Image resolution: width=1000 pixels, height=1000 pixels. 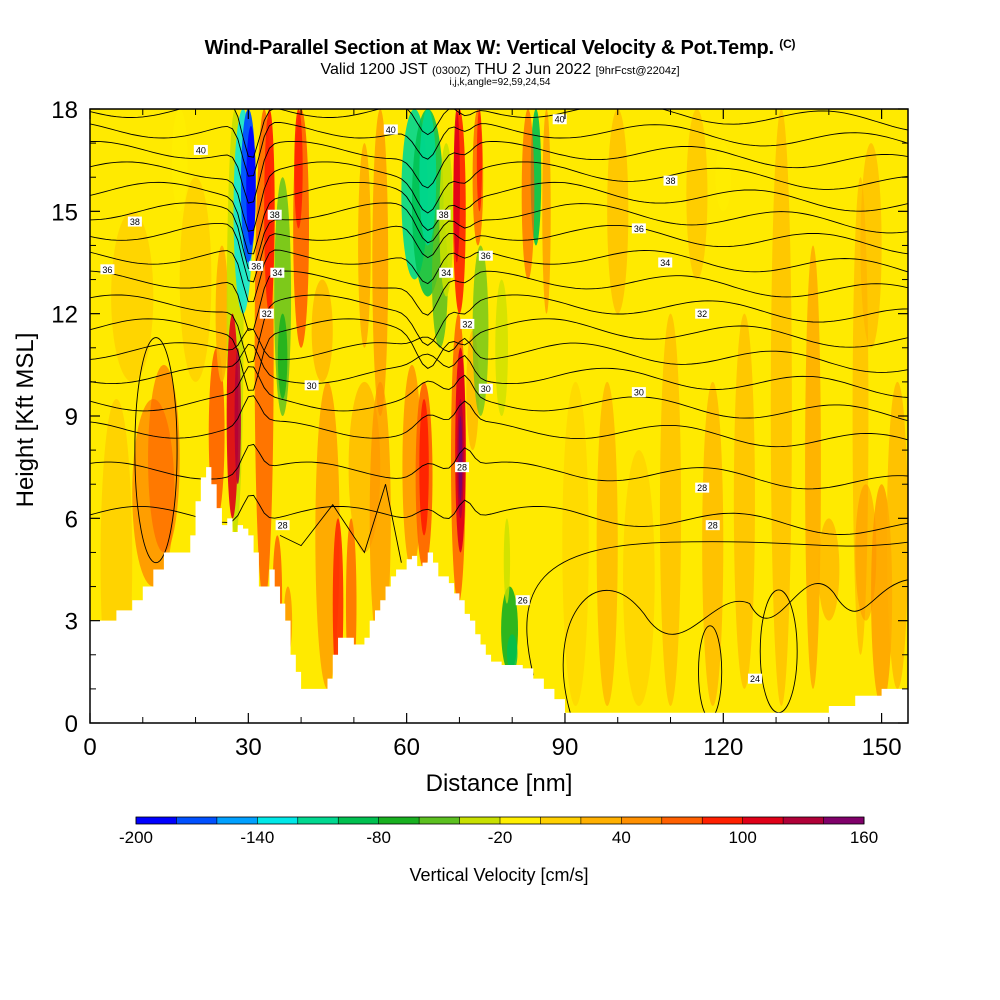 What do you see at coordinates (446, 273) in the screenshot?
I see `contour-label-text: 34` at bounding box center [446, 273].